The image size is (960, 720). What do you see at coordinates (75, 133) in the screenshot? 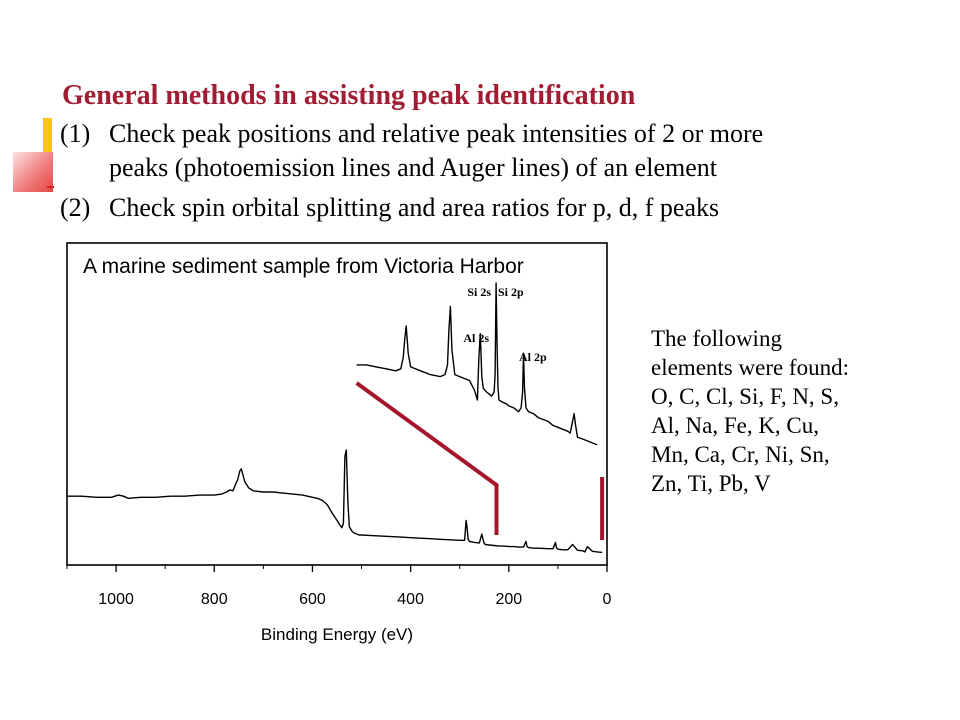
I see `list-item-1-number: (1)` at bounding box center [75, 133].